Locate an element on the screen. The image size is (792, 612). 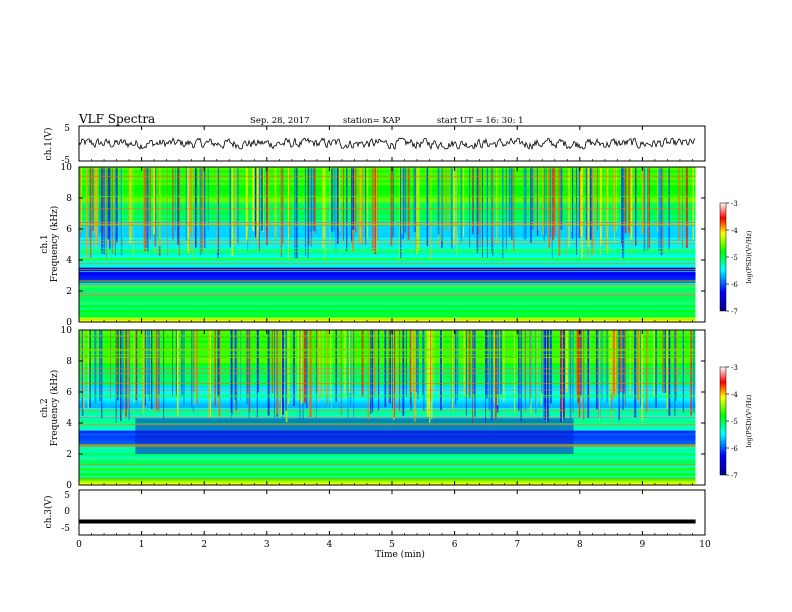
ch2-frequency-ylabel: Frequency (kHz) is located at coordinates (54, 408).